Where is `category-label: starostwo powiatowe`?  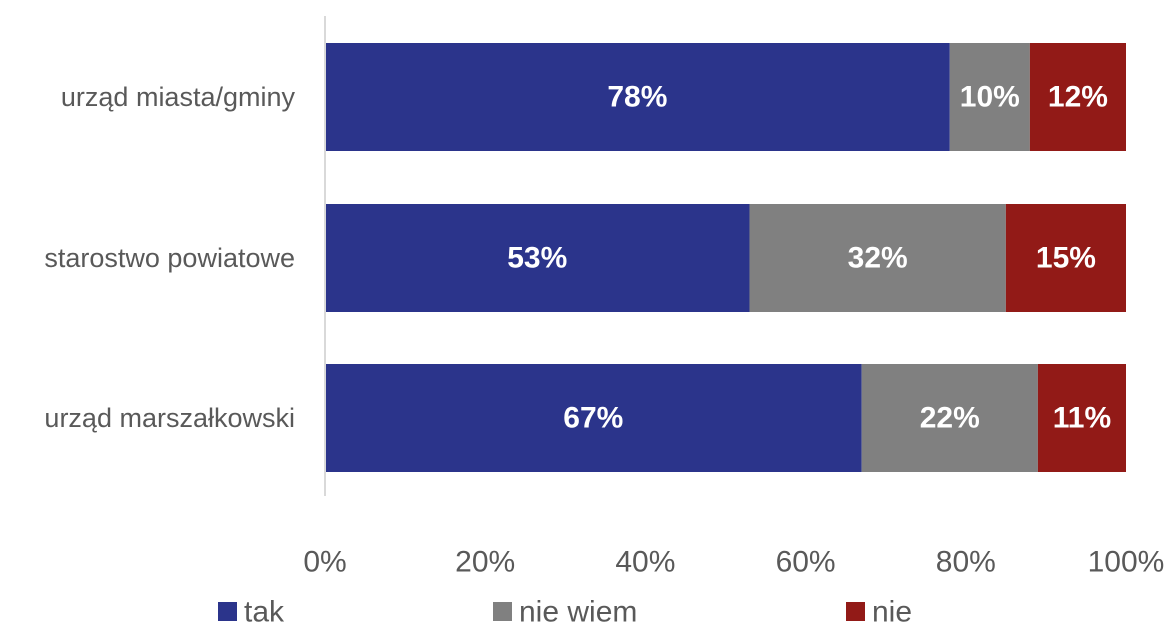
category-label: starostwo powiatowe is located at coordinates (169, 258).